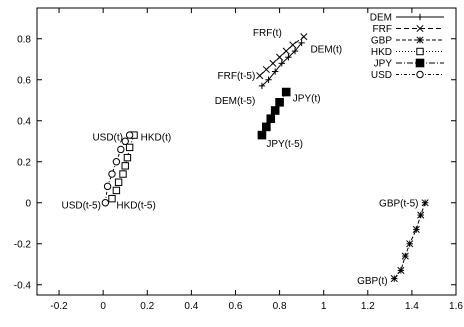 The height and width of the screenshot is (327, 464). Describe the element at coordinates (407, 18) in the screenshot. I see `legend-item-dem: DEM` at that location.